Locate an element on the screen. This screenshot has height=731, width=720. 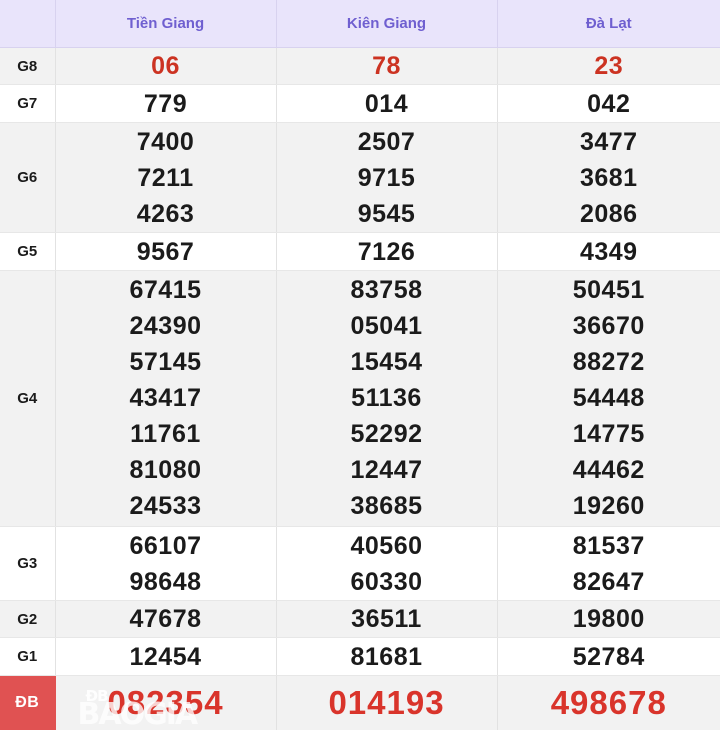
prize-number: 14775 is located at coordinates (608, 434).